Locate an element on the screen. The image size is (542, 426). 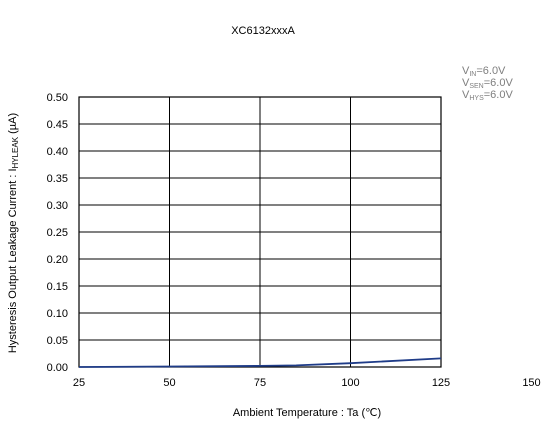
chart-title: XC6132xxxA is located at coordinates (263, 31).